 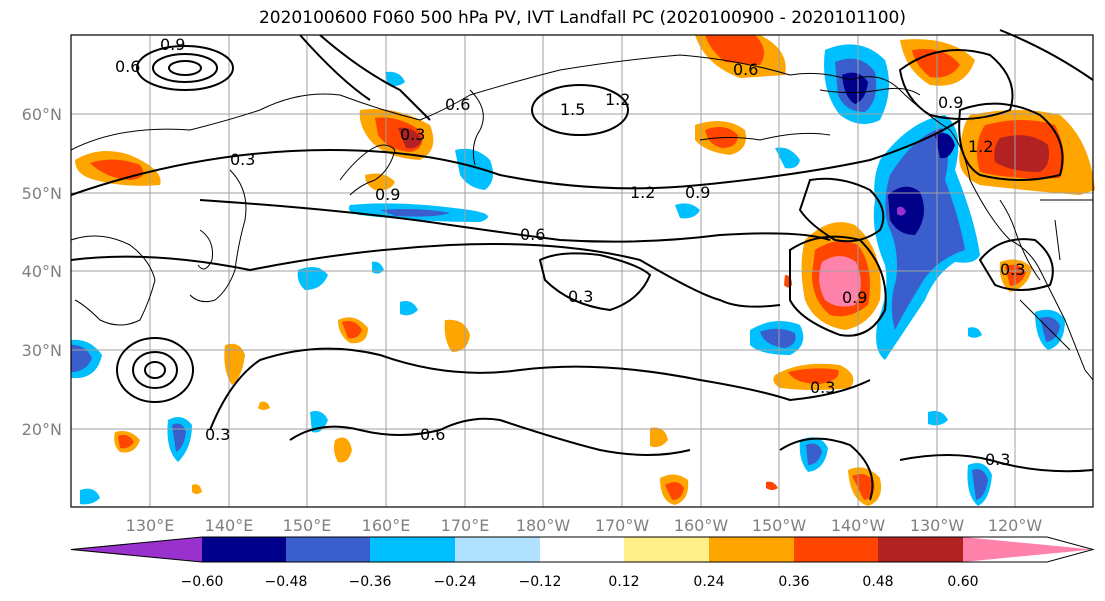 What do you see at coordinates (202, 582) in the screenshot?
I see `colorbar-tick-label: −0.60` at bounding box center [202, 582].